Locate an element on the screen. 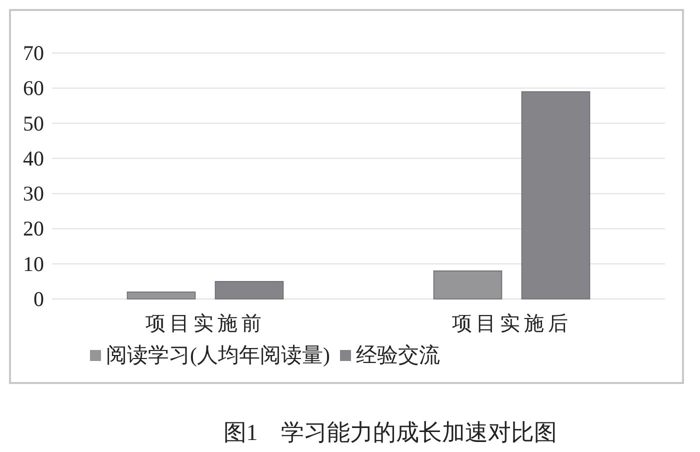 The height and width of the screenshot is (452, 700). y-tick-label: 50 is located at coordinates (33, 123).